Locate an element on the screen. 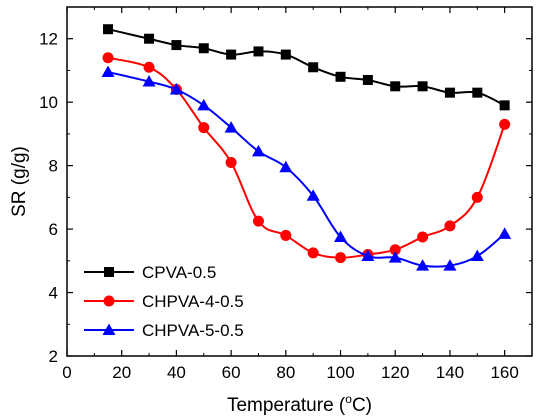 The image size is (550, 417). legend-item: CHPVA-4-0.5 is located at coordinates (164, 301).